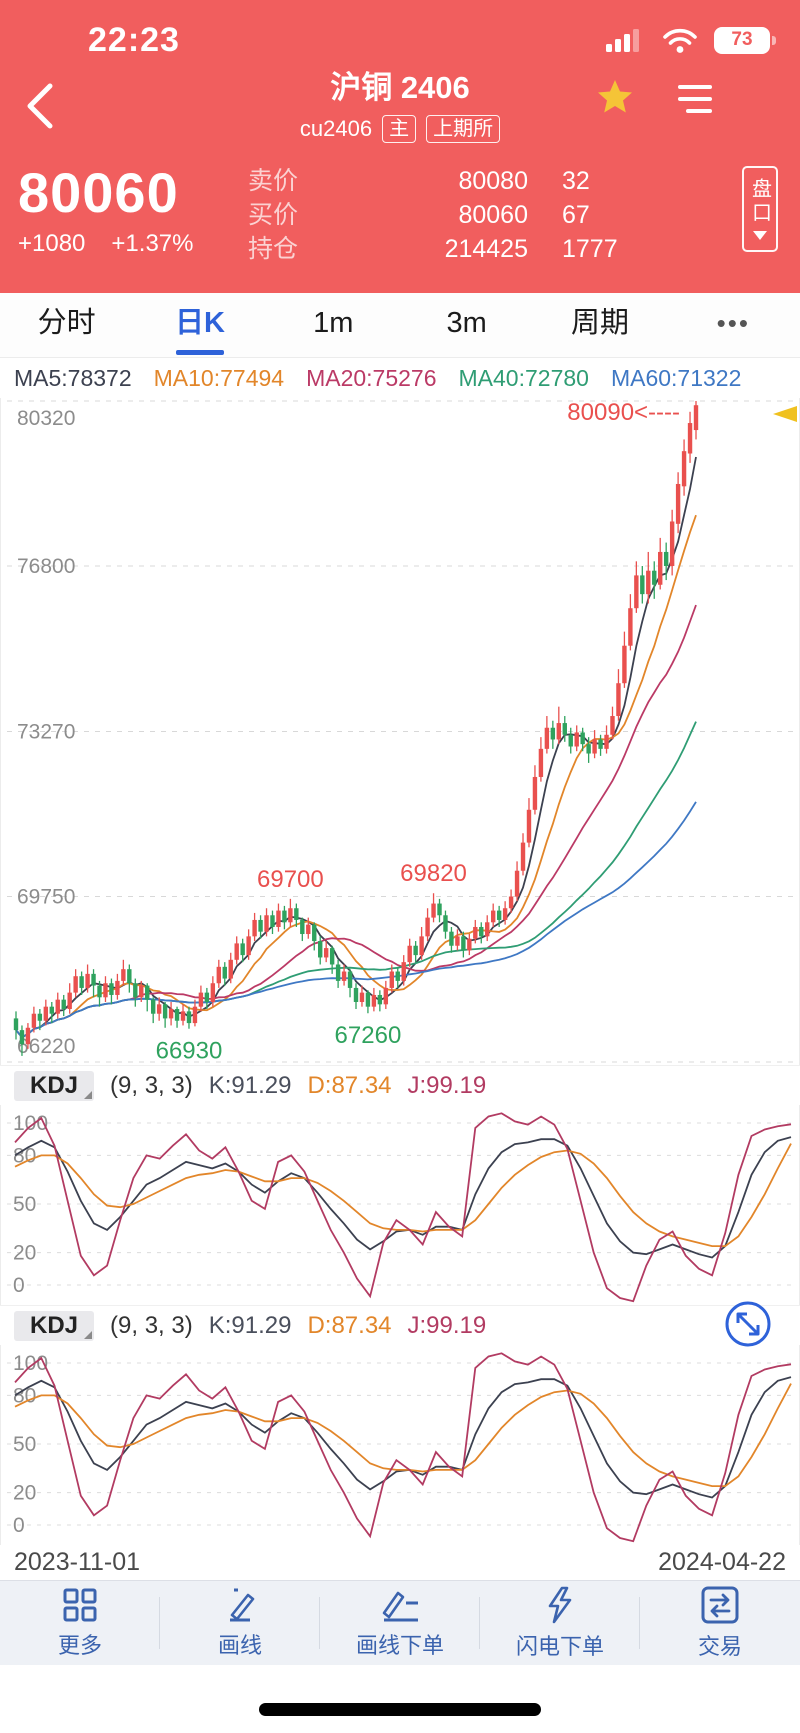  I want to click on svg-text: 80320, so click(46, 418).